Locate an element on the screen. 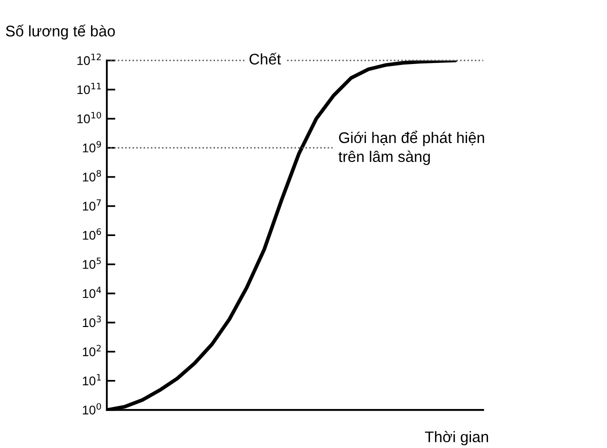  ref-line-label: Chết is located at coordinates (265, 58).